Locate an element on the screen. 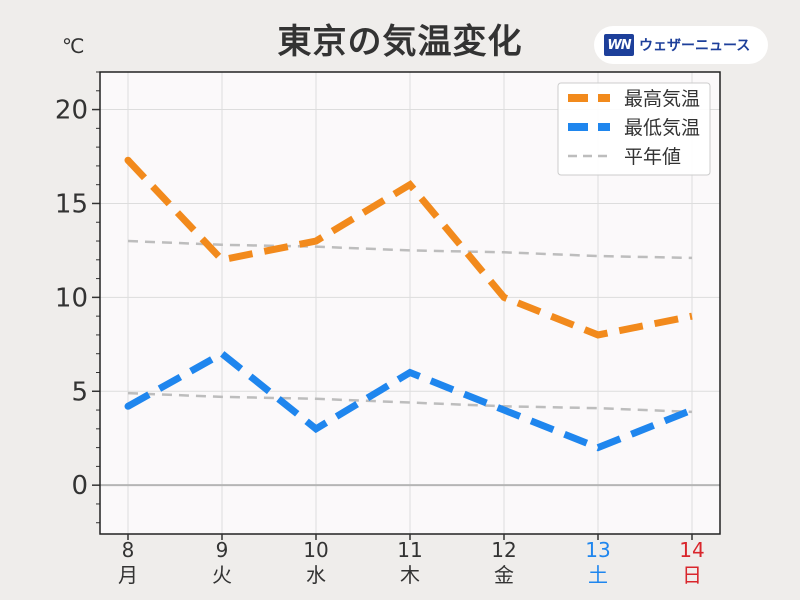 Image resolution: width=800 pixels, height=600 pixels. x-tick-label-day: 9 is located at coordinates (222, 550).